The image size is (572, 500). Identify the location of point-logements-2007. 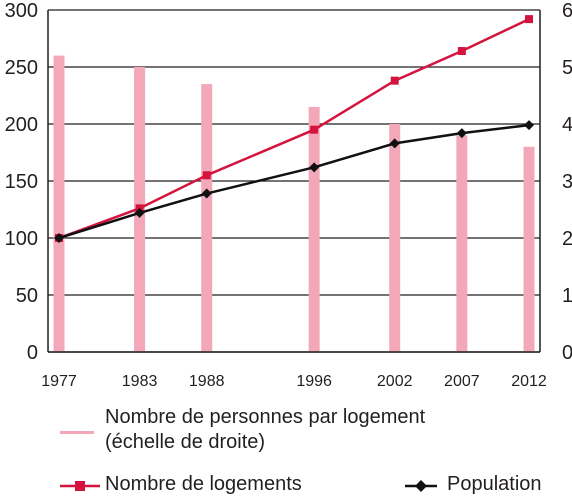
(461, 51).